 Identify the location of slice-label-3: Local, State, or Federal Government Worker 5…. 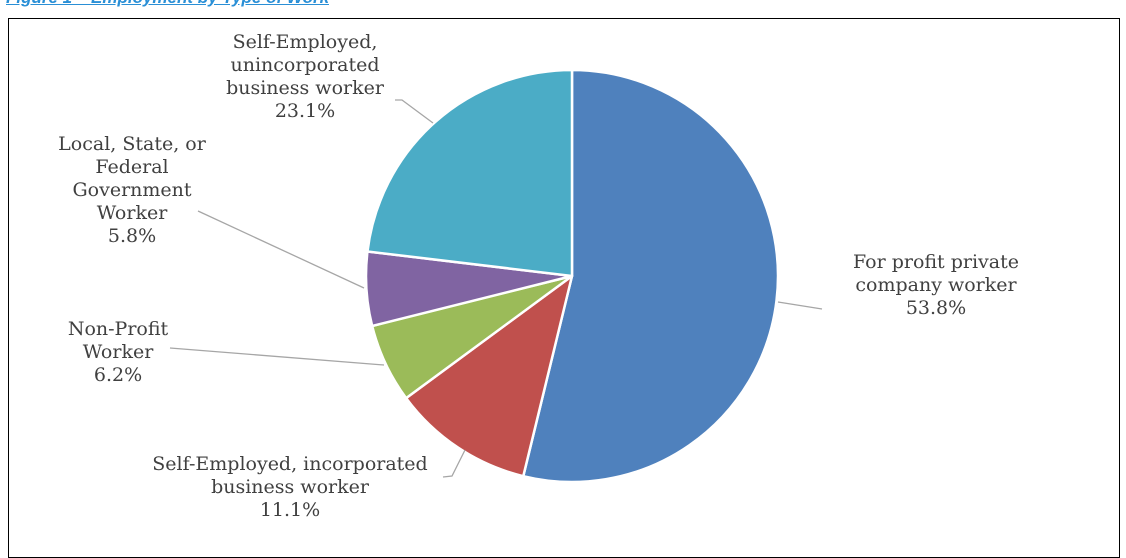
(132, 190).